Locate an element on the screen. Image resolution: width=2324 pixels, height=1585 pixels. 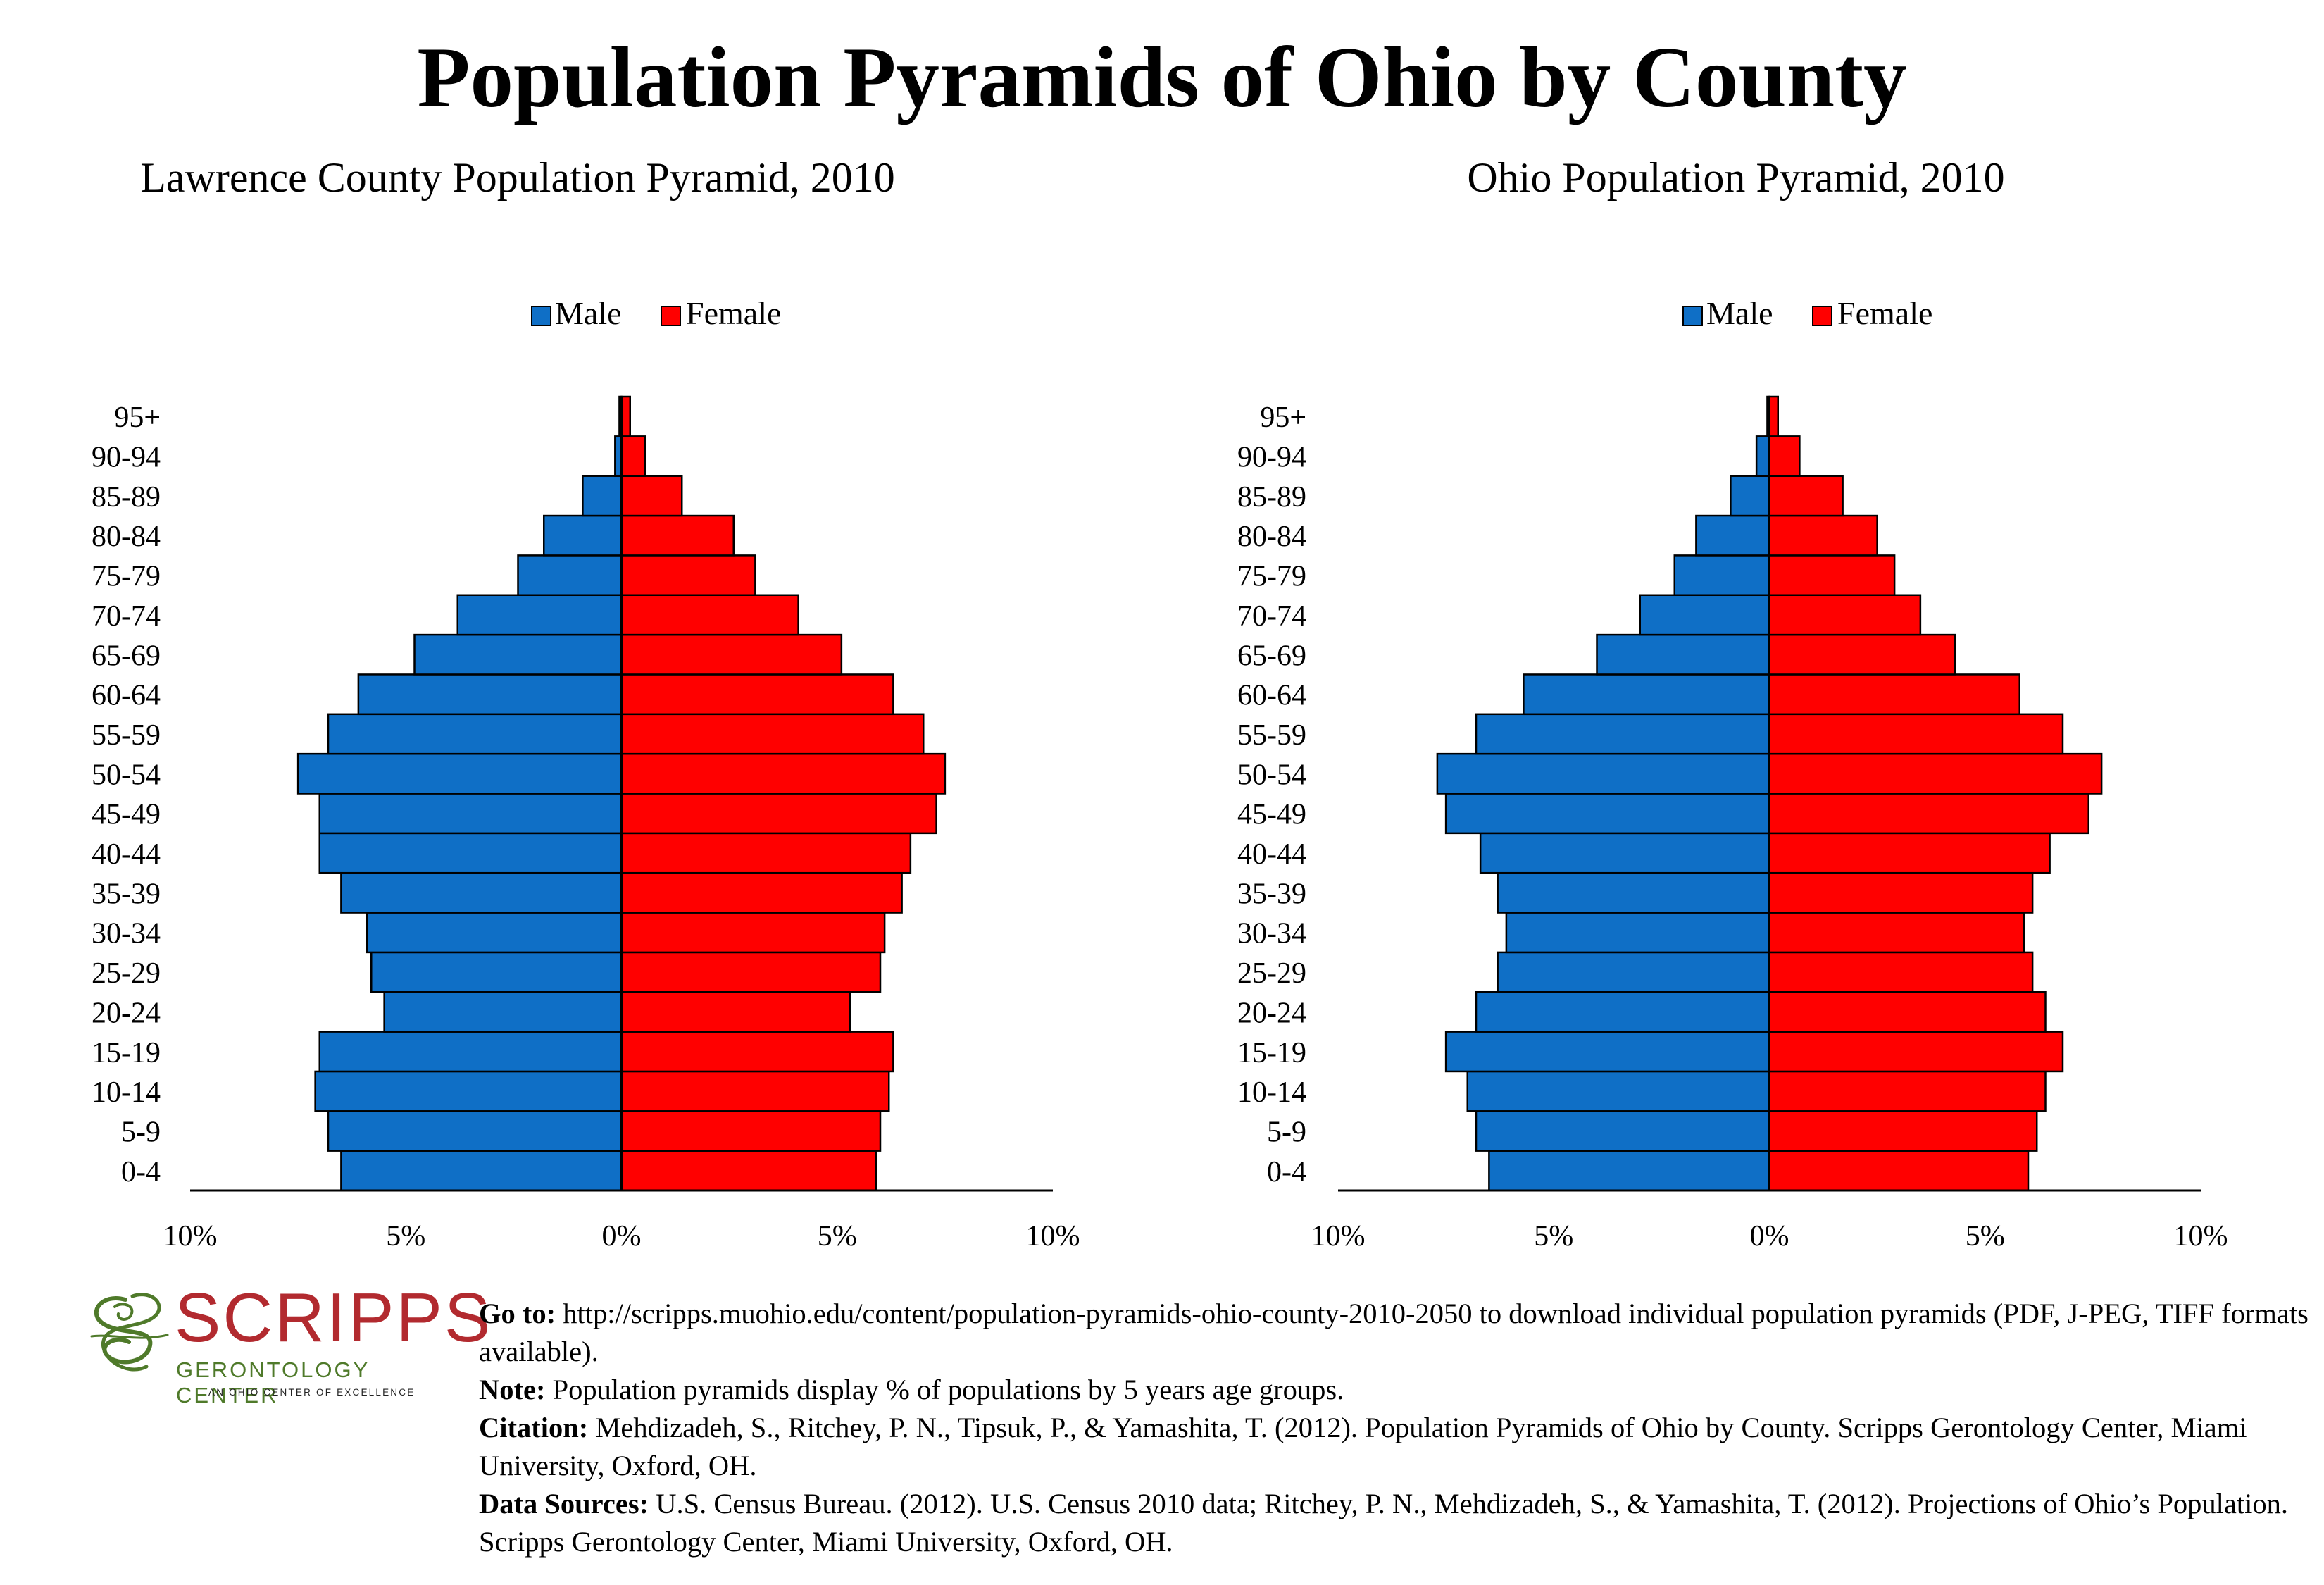
age-tick-label: 55-59 is located at coordinates (126, 736).